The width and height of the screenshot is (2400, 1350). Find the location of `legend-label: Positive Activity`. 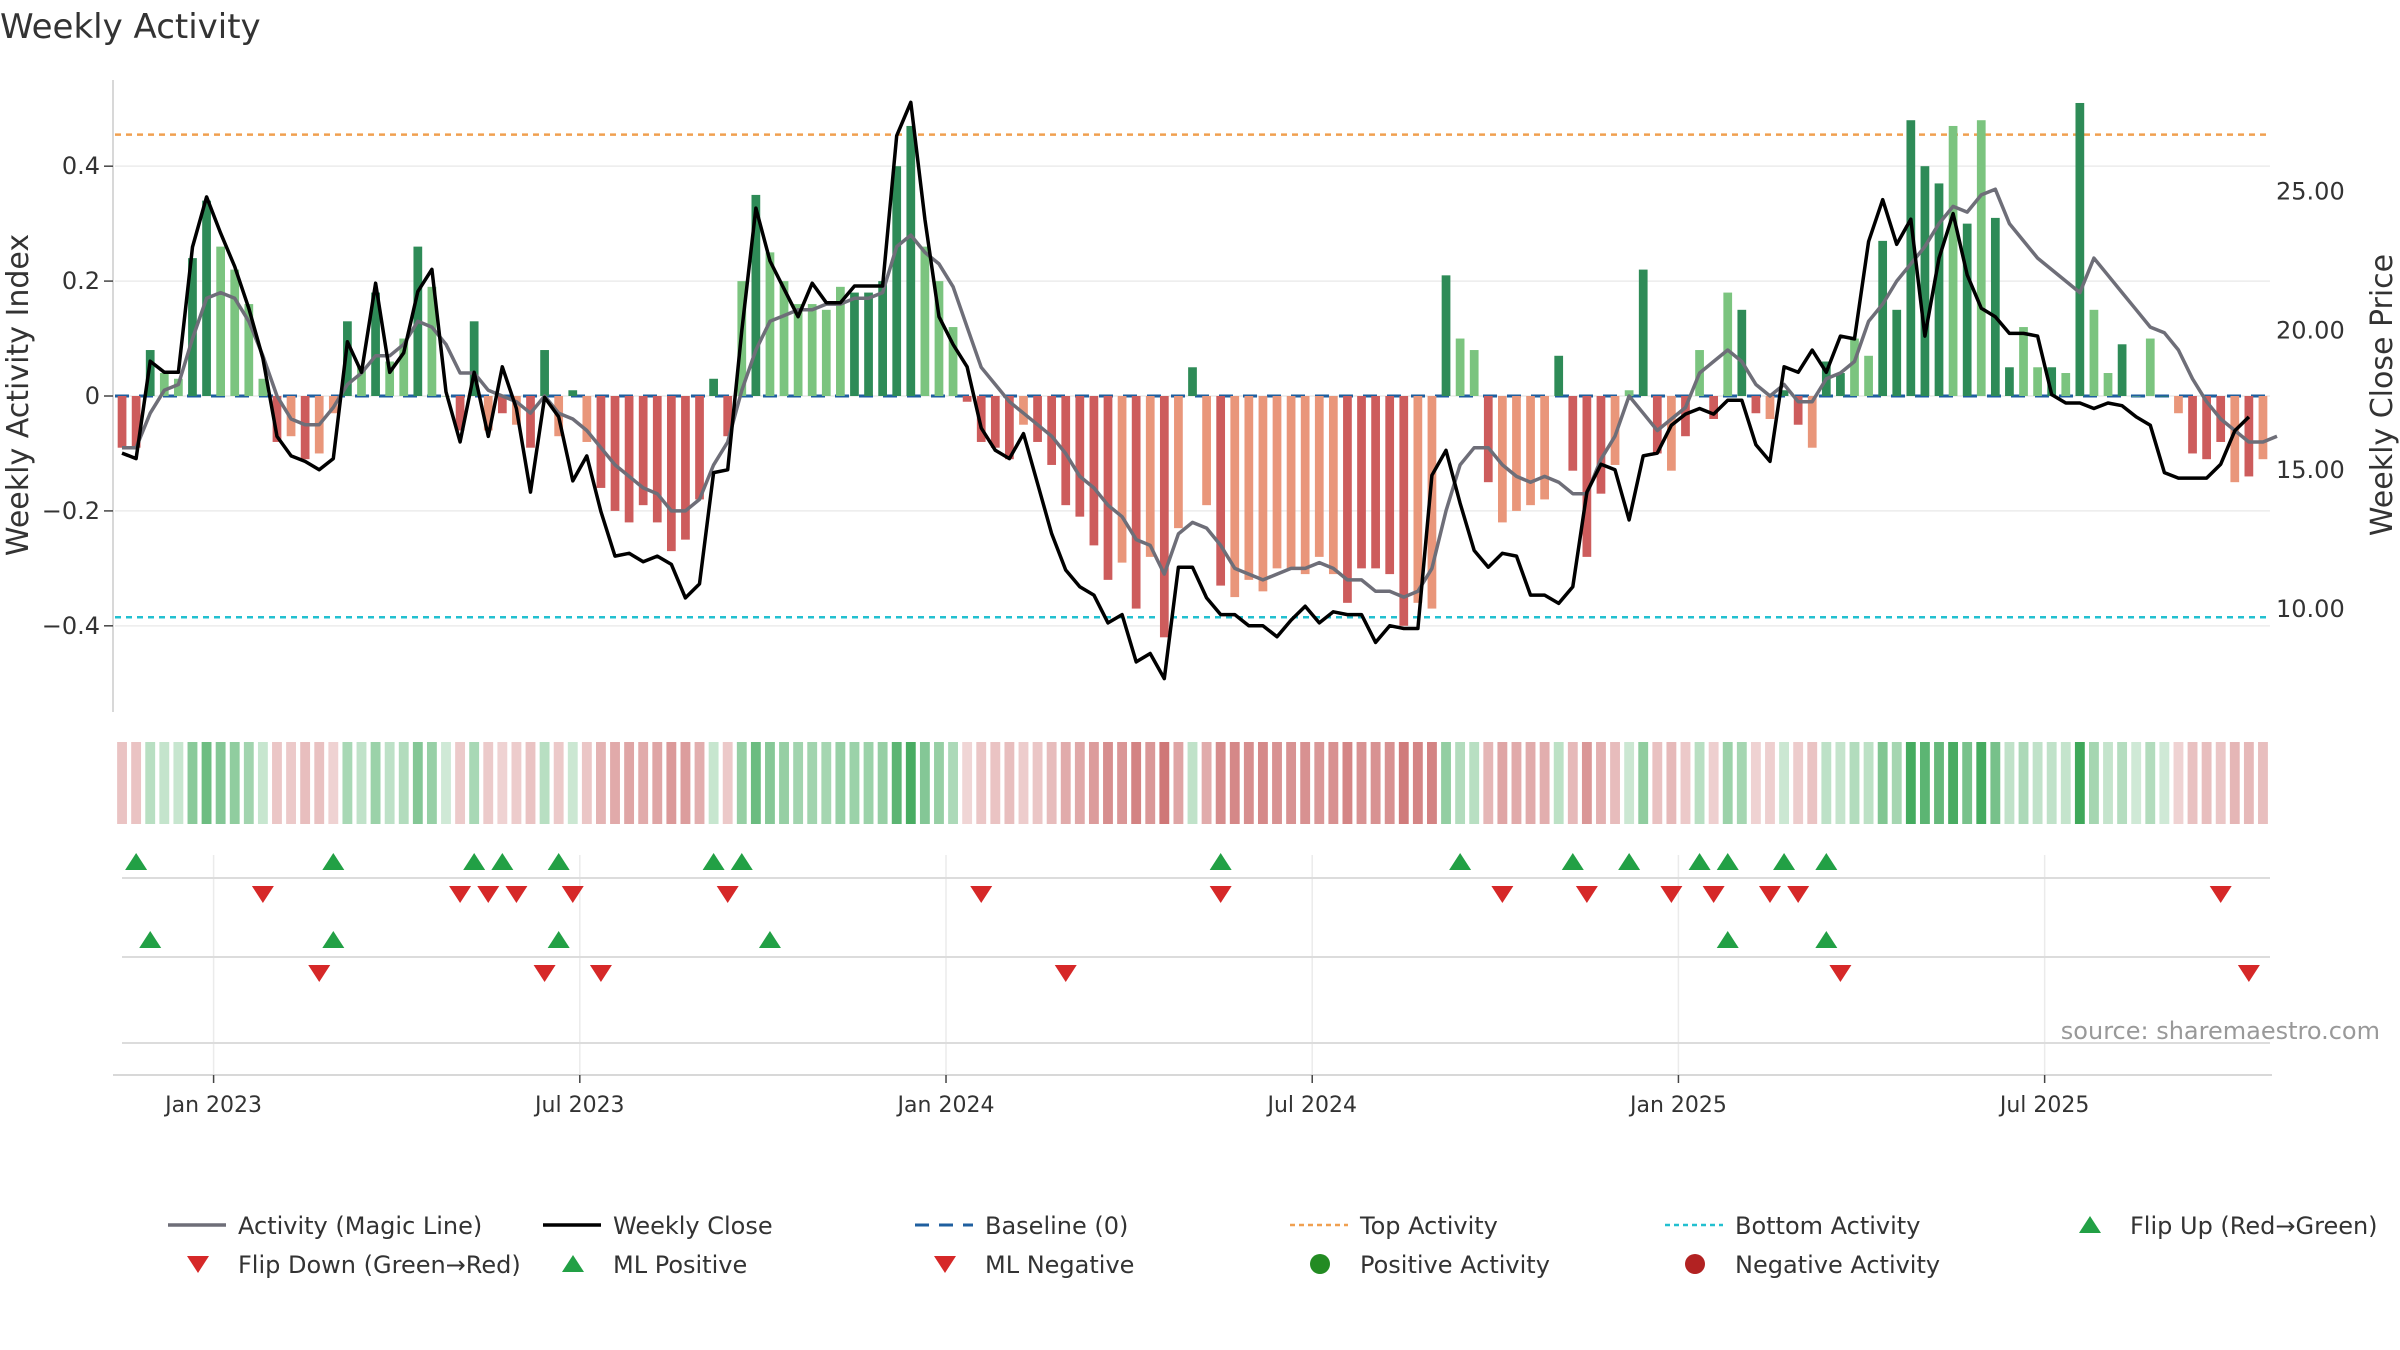

legend-label: Positive Activity is located at coordinates (1455, 1265).